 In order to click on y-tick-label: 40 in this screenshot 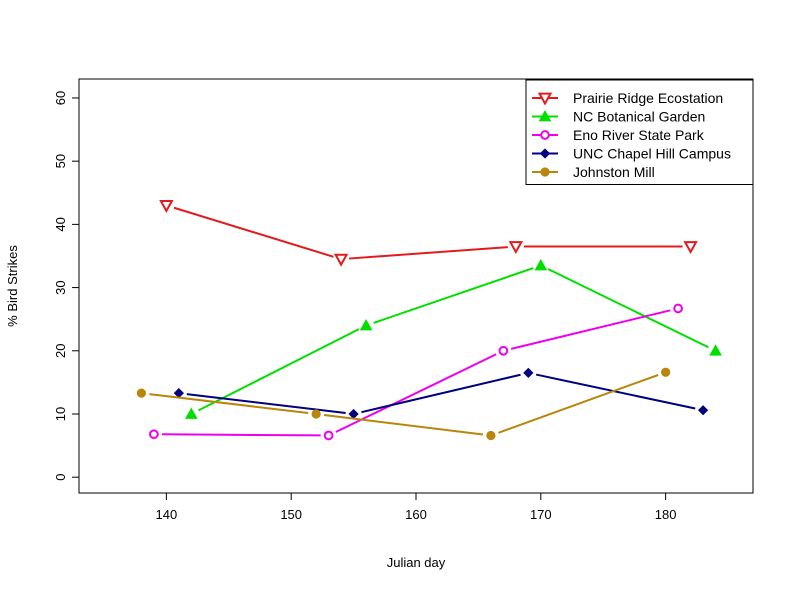, I will do `click(60, 224)`.